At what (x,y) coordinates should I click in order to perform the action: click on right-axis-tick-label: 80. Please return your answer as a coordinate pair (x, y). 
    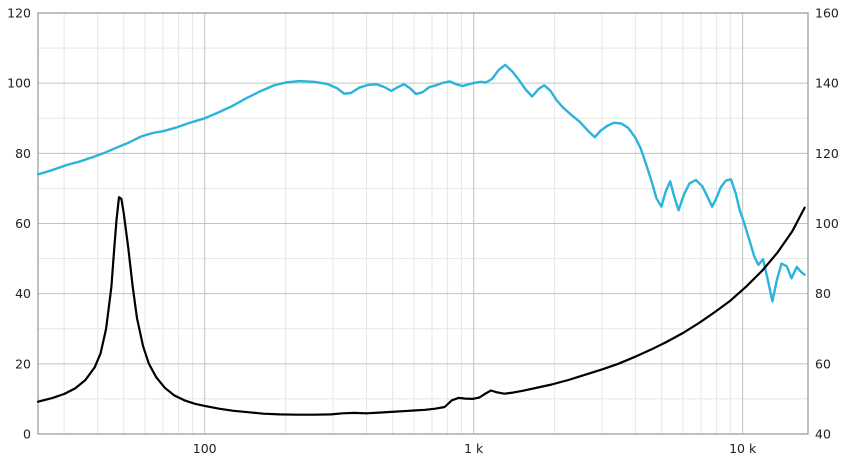
    Looking at the image, I should click on (823, 293).